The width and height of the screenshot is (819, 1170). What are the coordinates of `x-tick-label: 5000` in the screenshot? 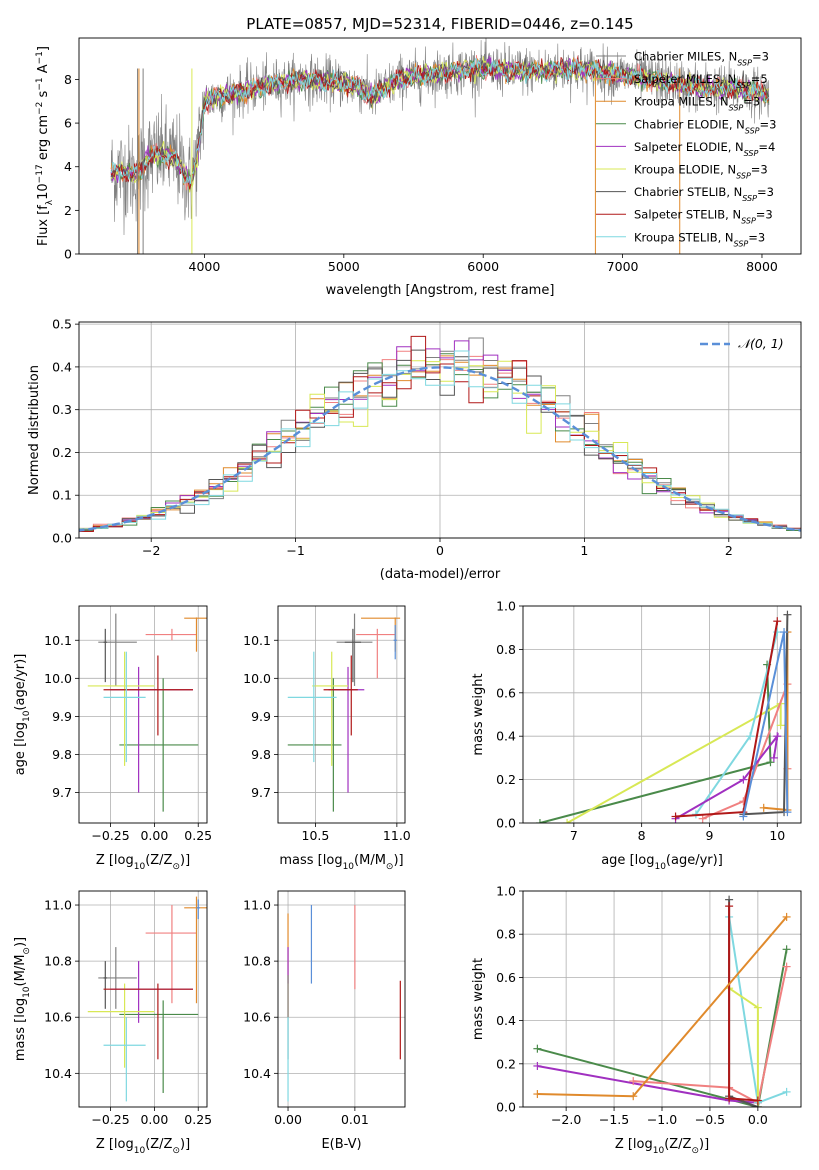 It's located at (344, 266).